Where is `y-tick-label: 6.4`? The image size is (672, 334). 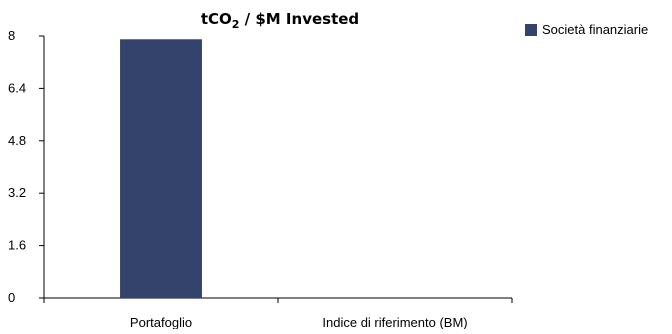
y-tick-label: 6.4 is located at coordinates (17, 87).